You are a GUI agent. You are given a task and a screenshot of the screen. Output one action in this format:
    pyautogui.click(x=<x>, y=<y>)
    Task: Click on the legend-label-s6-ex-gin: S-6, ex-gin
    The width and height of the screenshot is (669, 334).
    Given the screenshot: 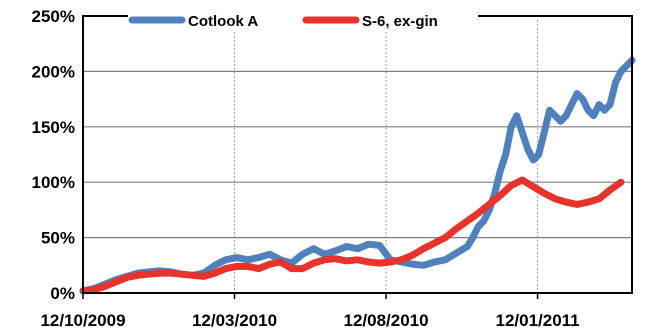 What is the action you would take?
    pyautogui.click(x=400, y=21)
    